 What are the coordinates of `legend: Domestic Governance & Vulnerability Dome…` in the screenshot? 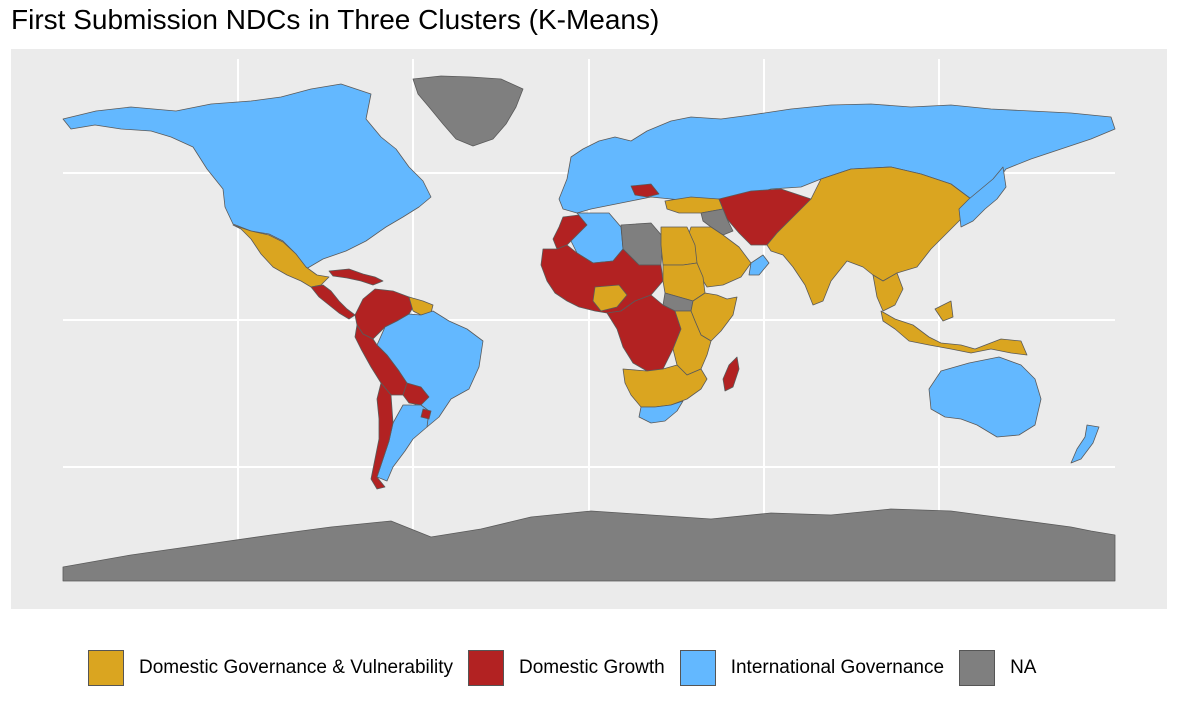 It's located at (569, 668).